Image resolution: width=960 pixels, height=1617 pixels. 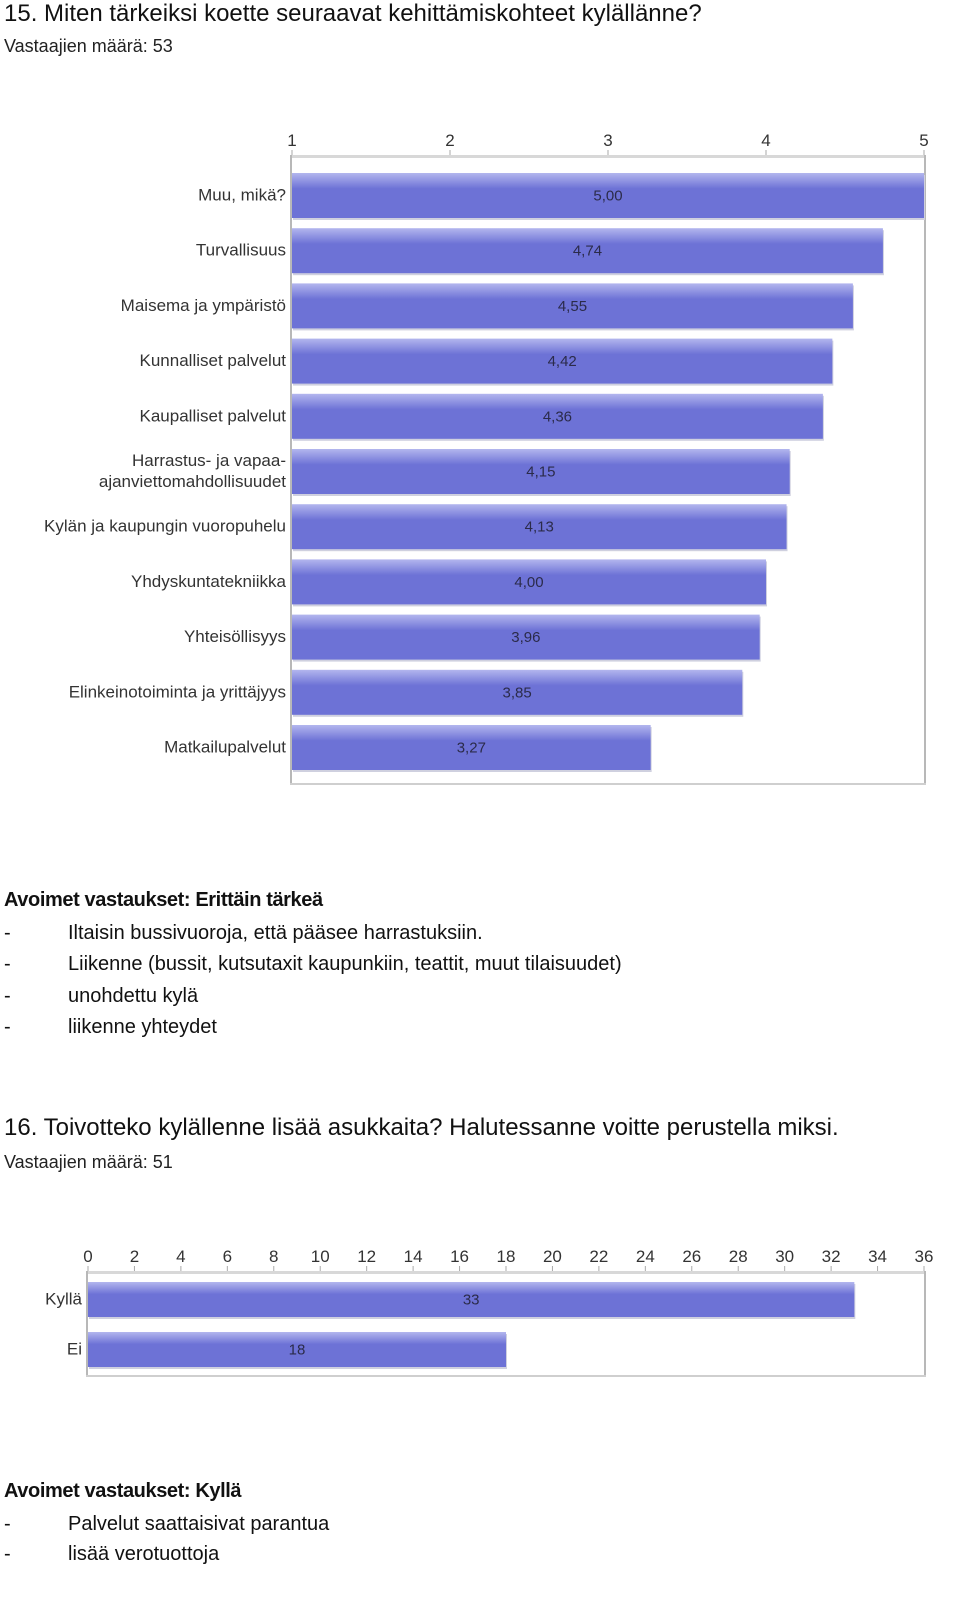 I want to click on bar-value-label: 4,55, so click(x=572, y=306).